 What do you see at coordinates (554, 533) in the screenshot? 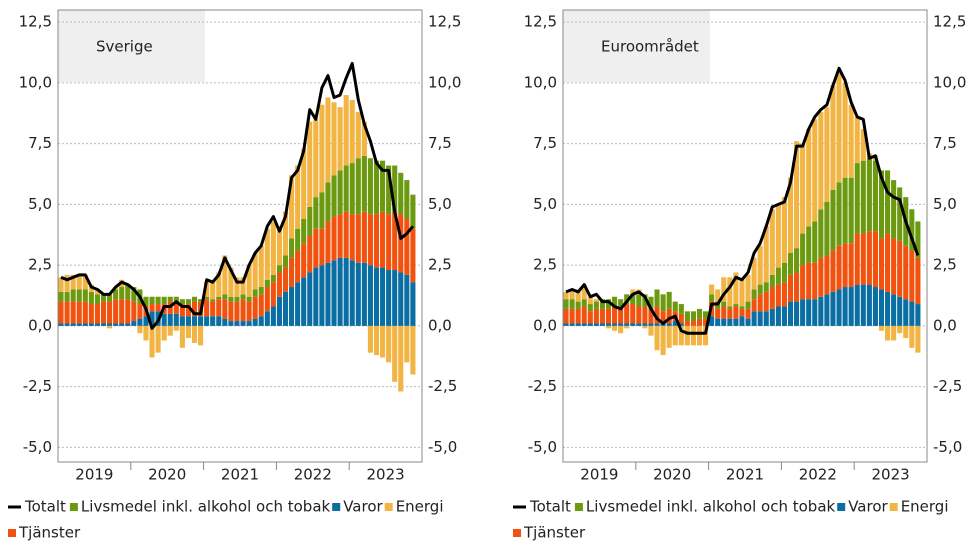
I see `legend-label: Tjänster` at bounding box center [554, 533].